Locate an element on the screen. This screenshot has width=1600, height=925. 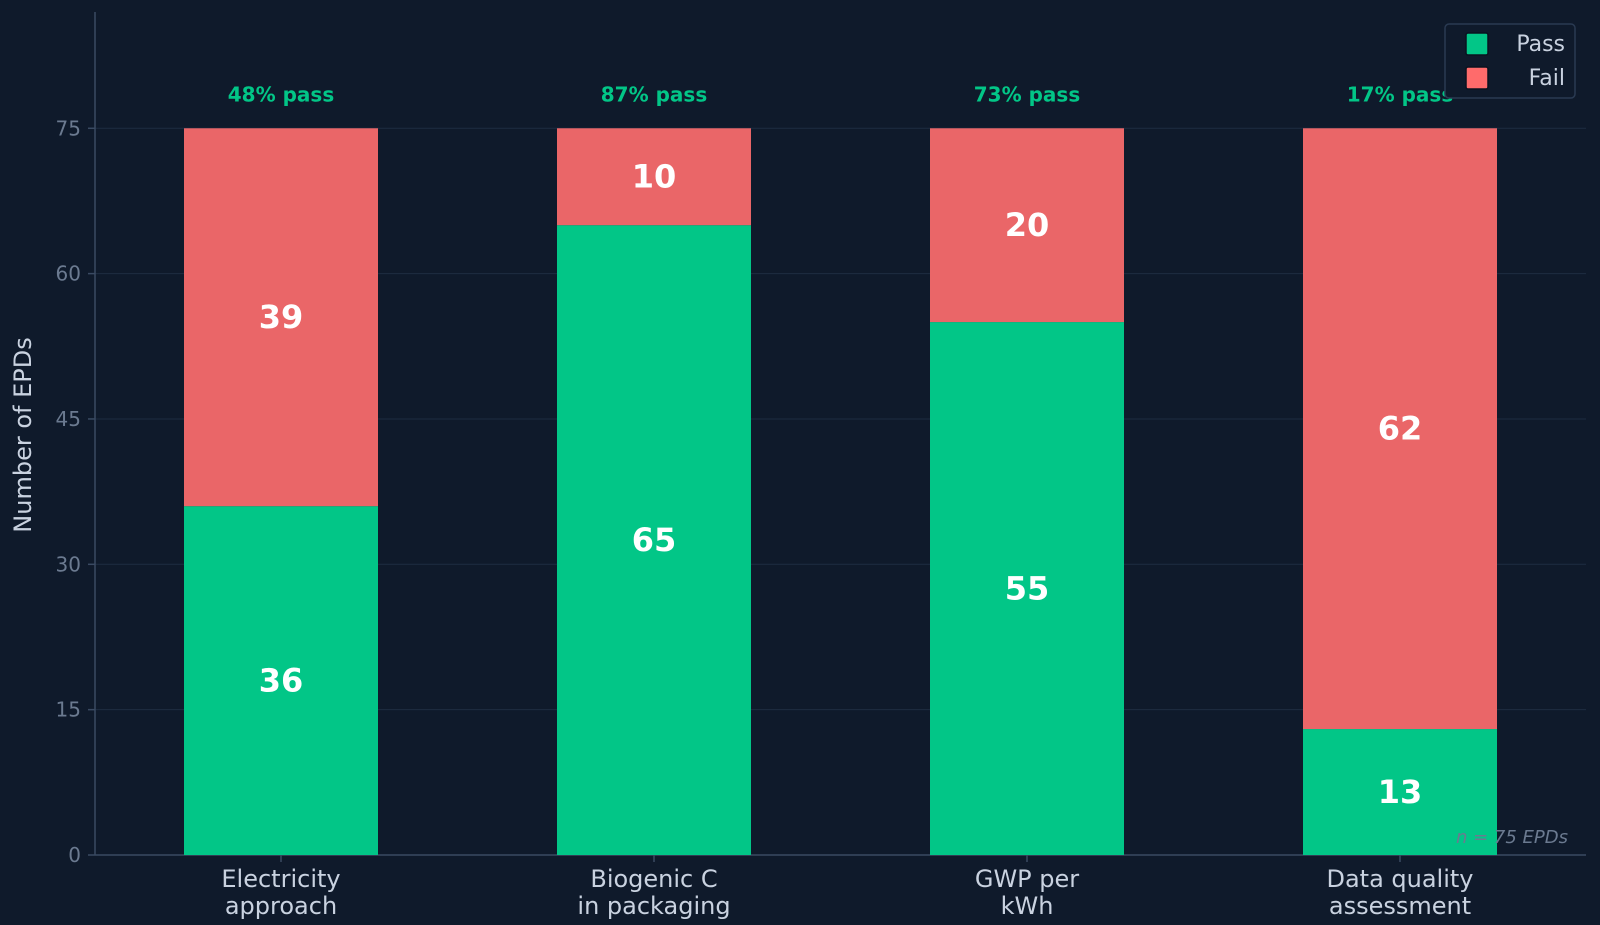
x-tick-label-line-2-0: GWP per is located at coordinates (1027, 879).